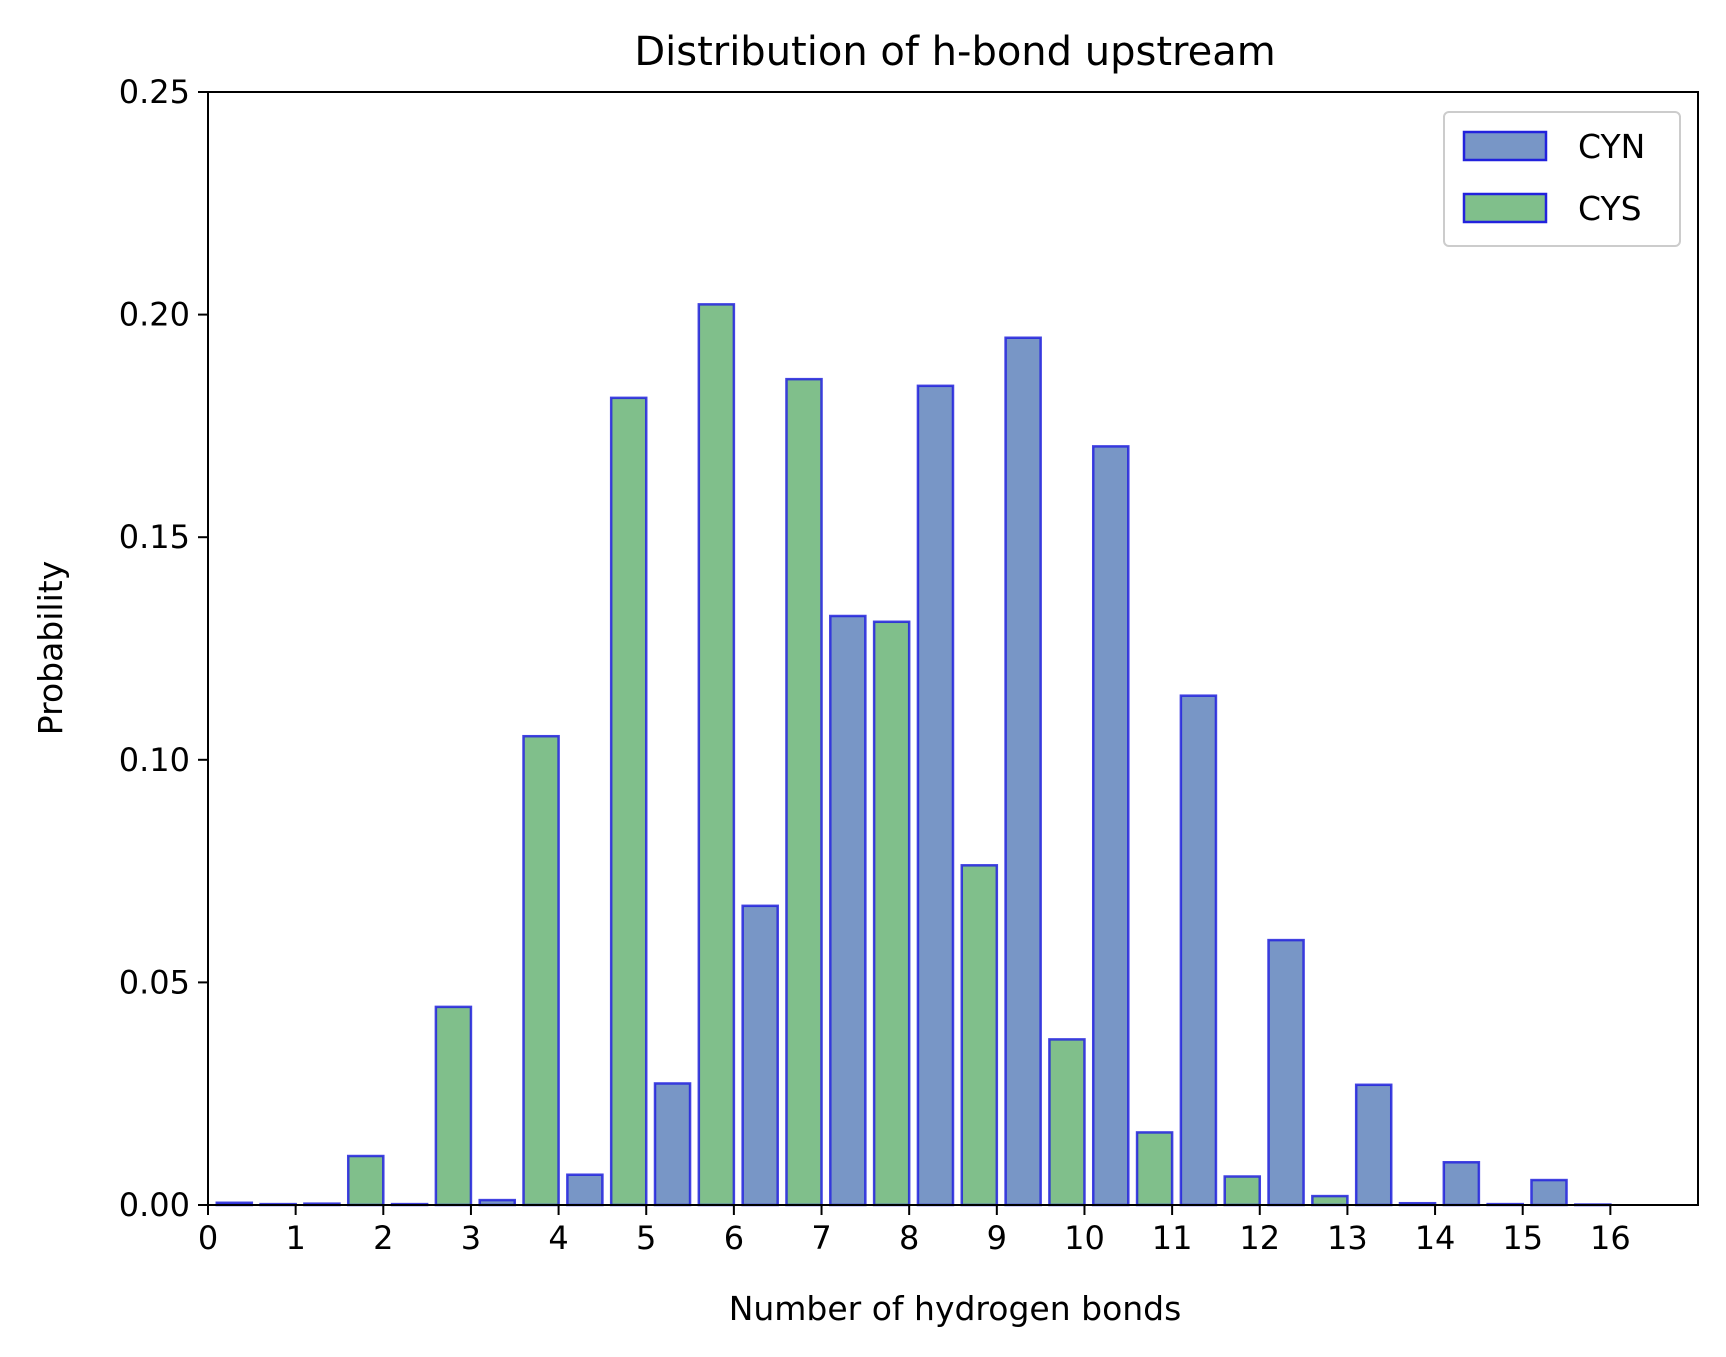 This screenshot has height=1357, width=1726. Describe the element at coordinates (1610, 1238) in the screenshot. I see `x-tick-label: 16` at that location.